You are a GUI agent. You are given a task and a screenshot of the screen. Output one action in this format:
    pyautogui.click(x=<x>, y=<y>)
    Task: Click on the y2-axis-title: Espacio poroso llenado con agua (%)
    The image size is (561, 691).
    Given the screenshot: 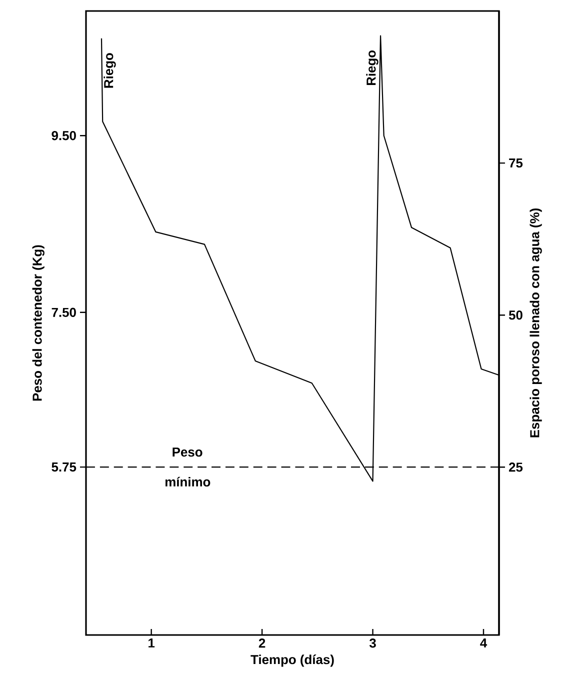 What is the action you would take?
    pyautogui.click(x=536, y=323)
    